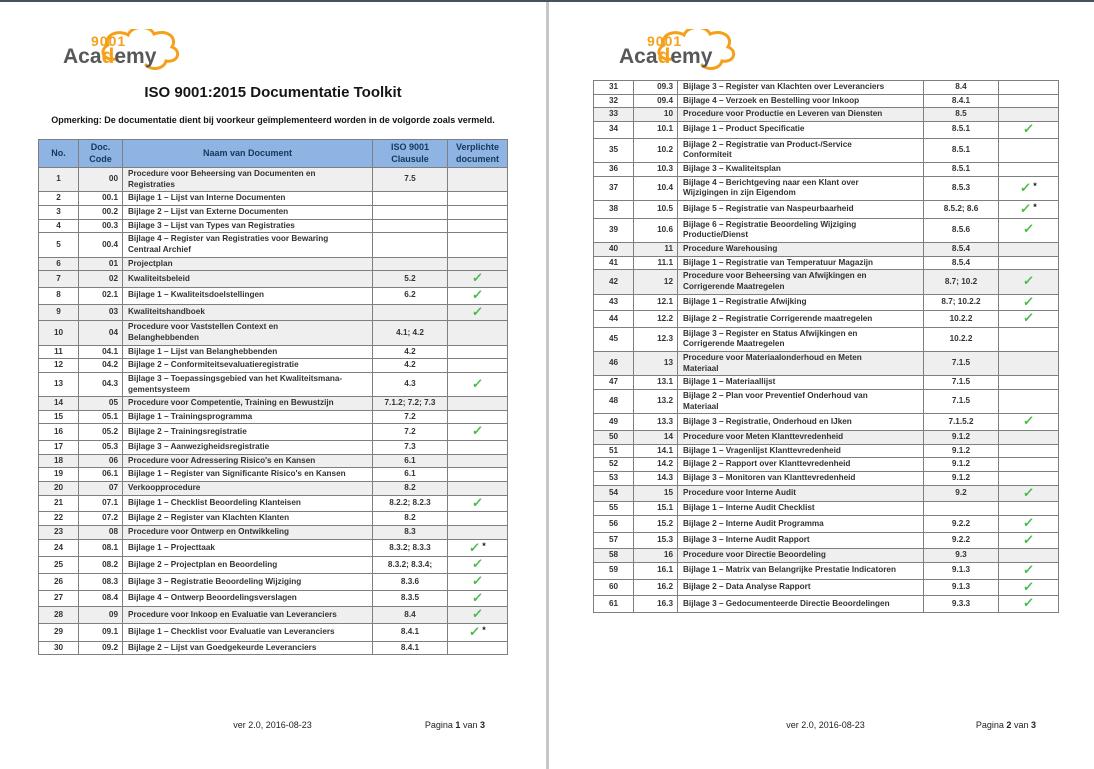 This screenshot has height=769, width=1094. What do you see at coordinates (410, 598) in the screenshot?
I see `cell-clause: 8.3.5` at bounding box center [410, 598].